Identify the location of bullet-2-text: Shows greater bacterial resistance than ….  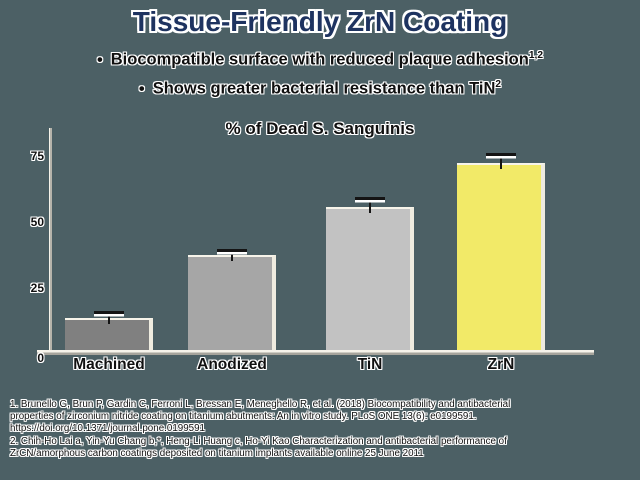
(324, 88).